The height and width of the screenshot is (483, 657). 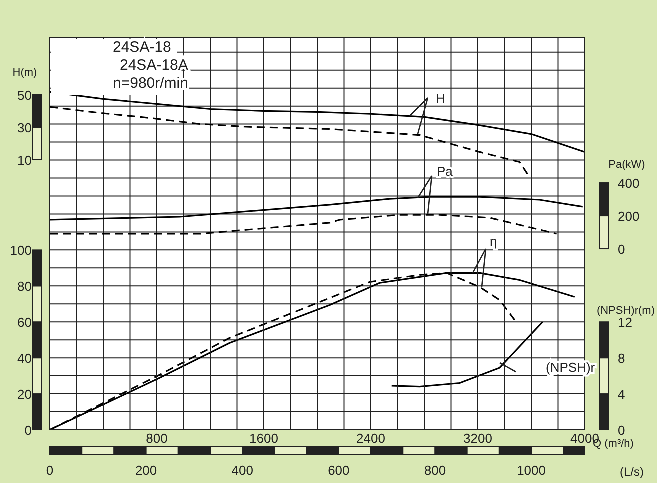 I want to click on y2-tick-label: 4, so click(x=622, y=394).